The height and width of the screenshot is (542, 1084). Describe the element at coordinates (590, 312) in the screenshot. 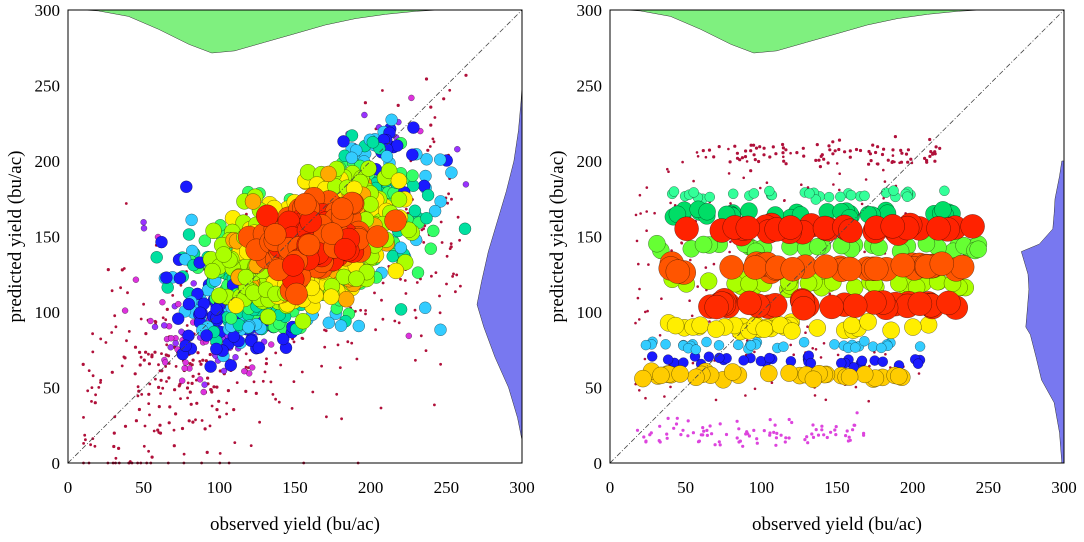

I see `right-ytick: 100` at that location.